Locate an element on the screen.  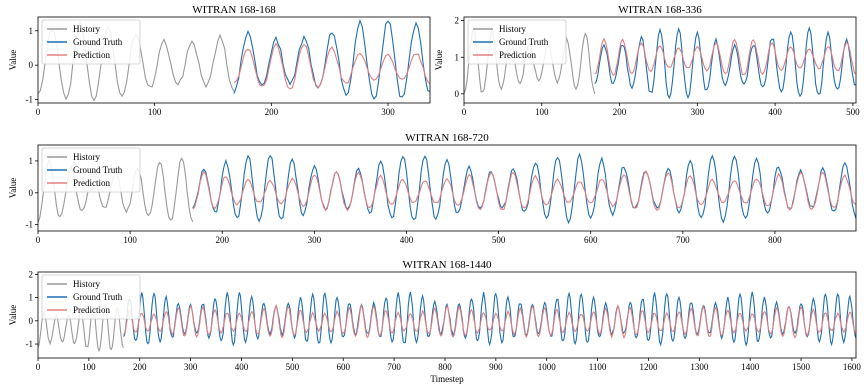
x-tick-label: 1100 is located at coordinates (598, 367).